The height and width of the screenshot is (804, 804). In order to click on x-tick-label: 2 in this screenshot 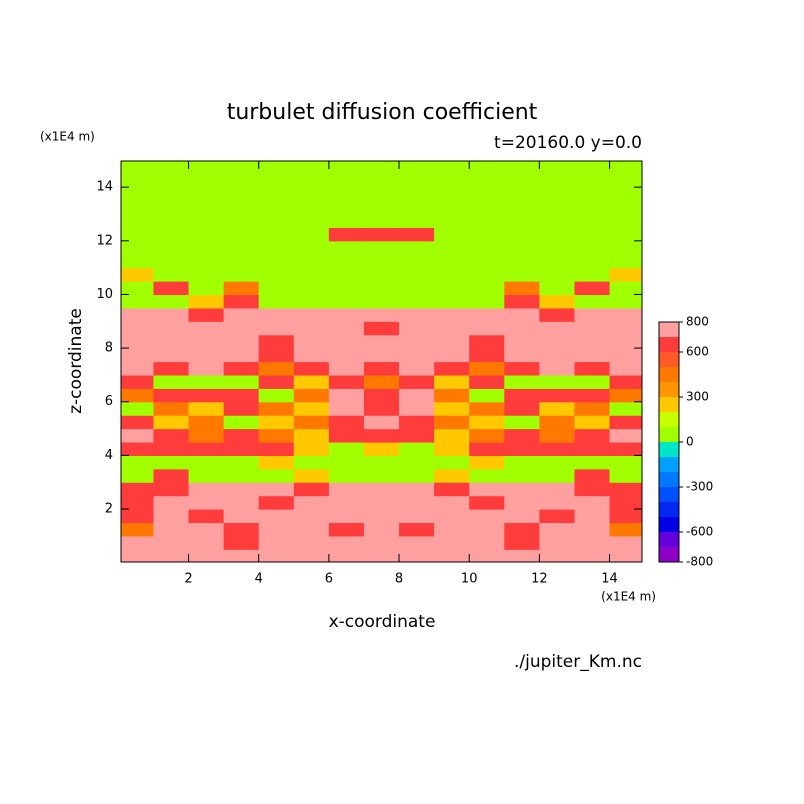, I will do `click(188, 579)`.